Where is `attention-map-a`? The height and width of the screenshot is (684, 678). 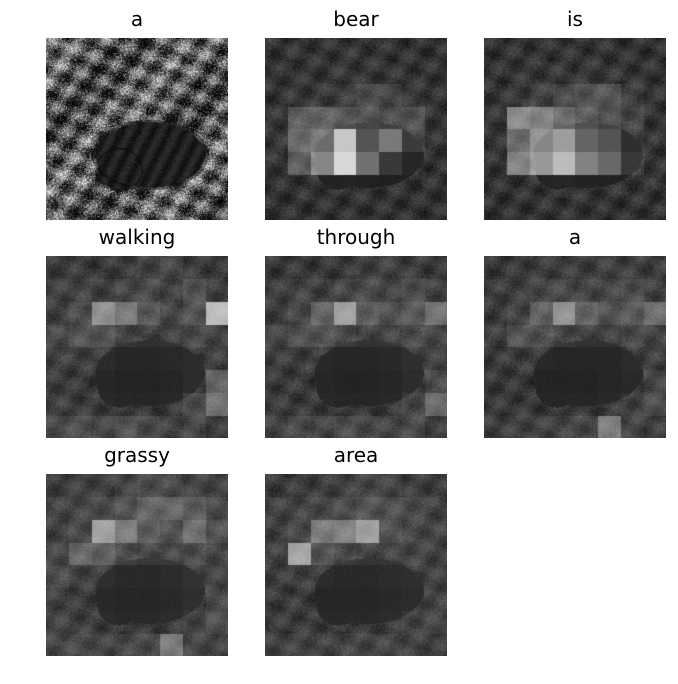
attention-map-a is located at coordinates (575, 347).